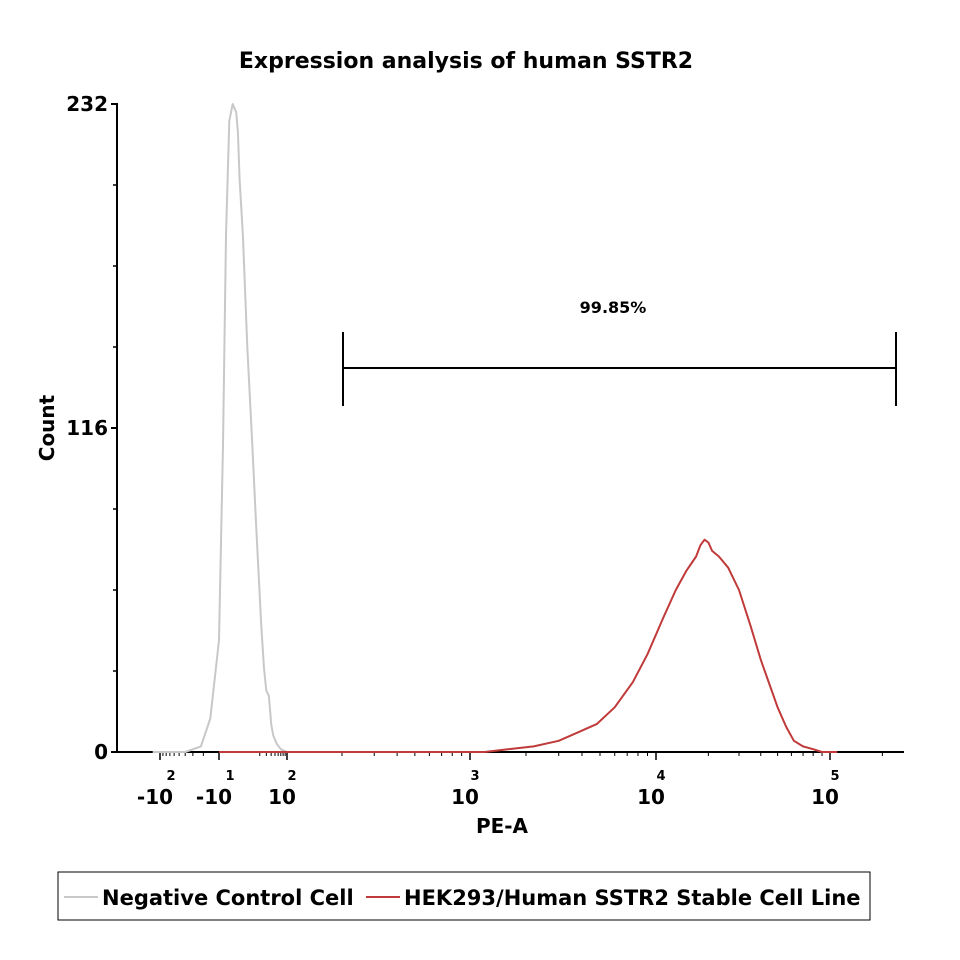 Image resolution: width=960 pixels, height=960 pixels. What do you see at coordinates (229, 776) in the screenshot?
I see `x-tick-exponent: 1` at bounding box center [229, 776].